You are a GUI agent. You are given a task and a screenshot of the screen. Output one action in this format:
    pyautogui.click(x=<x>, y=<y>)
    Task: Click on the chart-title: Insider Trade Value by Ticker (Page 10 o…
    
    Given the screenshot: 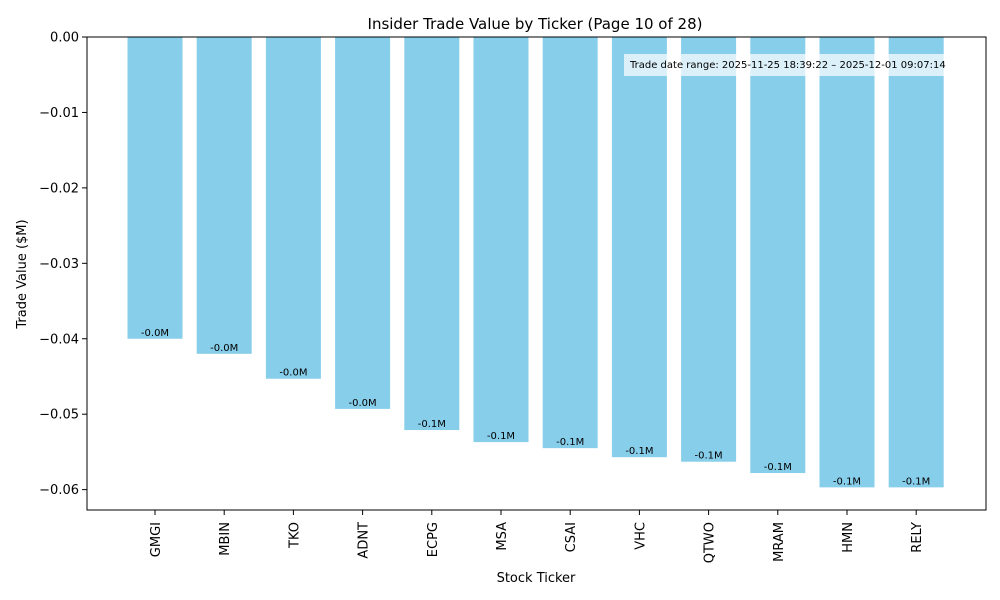 What is the action you would take?
    pyautogui.click(x=535, y=24)
    